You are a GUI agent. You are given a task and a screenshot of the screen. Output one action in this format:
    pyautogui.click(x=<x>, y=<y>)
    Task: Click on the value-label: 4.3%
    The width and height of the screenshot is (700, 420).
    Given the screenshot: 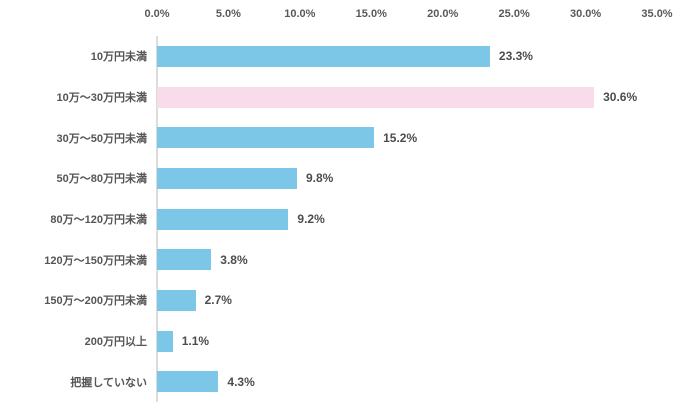 What is the action you would take?
    pyautogui.click(x=241, y=381)
    